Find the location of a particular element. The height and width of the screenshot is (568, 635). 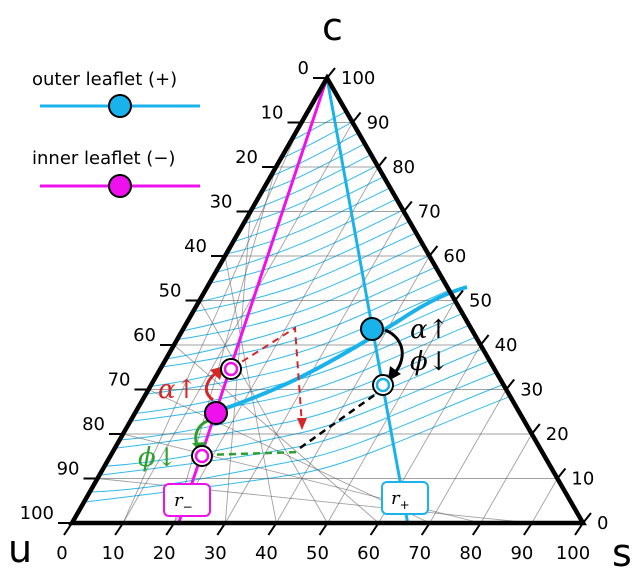

r-plus-main: r is located at coordinates (396, 498).